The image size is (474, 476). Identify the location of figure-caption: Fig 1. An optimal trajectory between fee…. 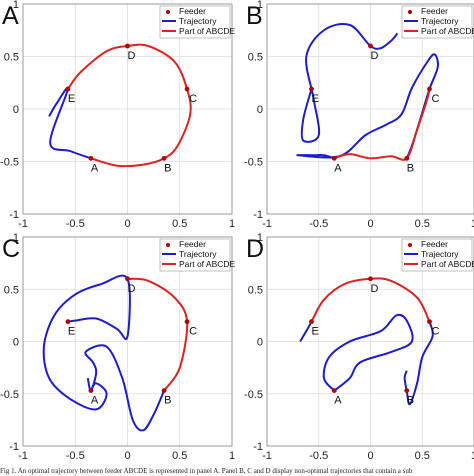
(206, 471).